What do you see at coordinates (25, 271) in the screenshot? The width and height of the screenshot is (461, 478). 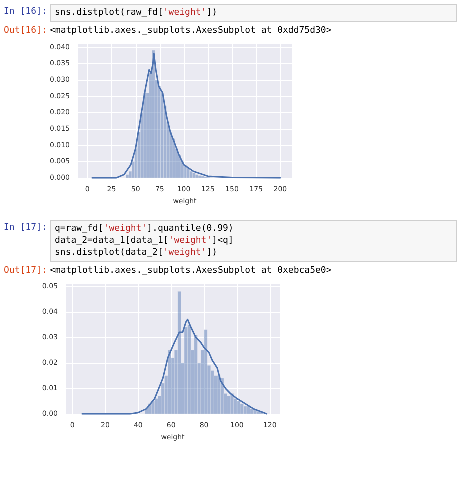 I see `text: Out[17]:` at bounding box center [25, 271].